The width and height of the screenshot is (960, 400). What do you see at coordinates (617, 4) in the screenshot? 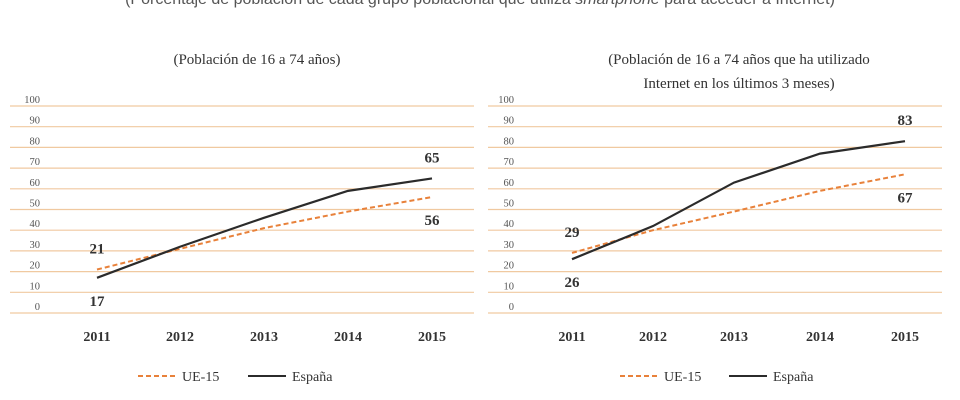
I see `caption-emphasis: smartphone` at bounding box center [617, 4].